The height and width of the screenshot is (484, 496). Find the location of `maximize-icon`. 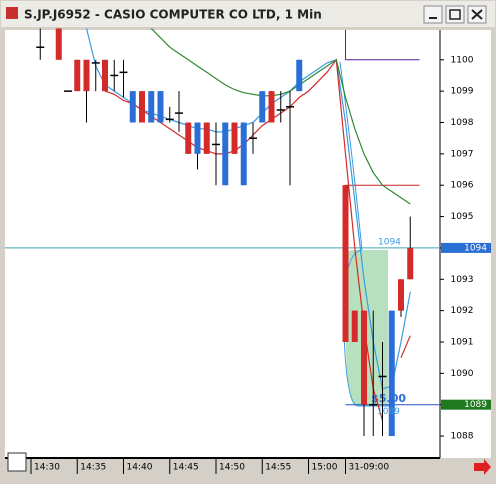

maximize-icon is located at coordinates (455, 14).